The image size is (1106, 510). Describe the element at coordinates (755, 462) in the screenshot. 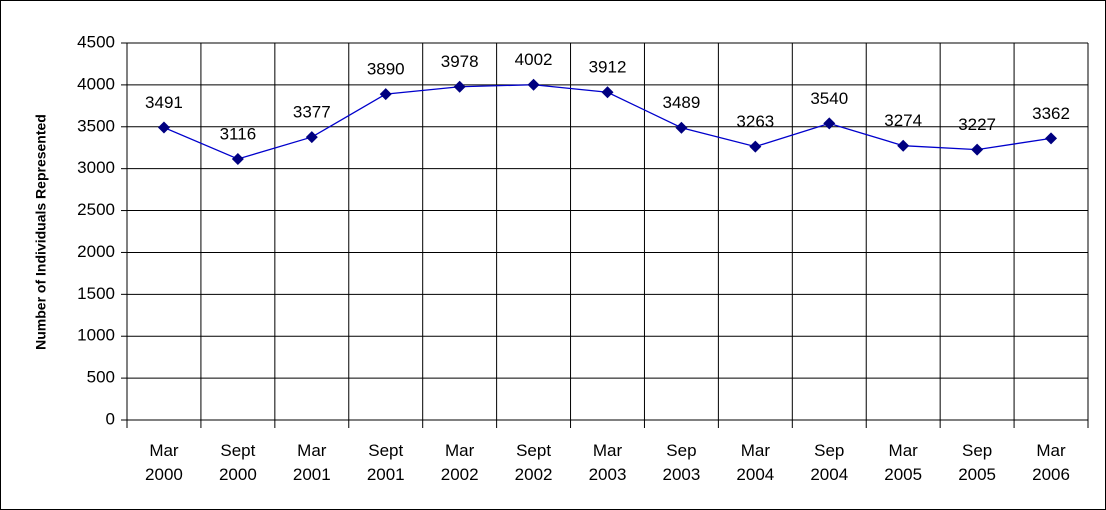

I see `x-tick-label: Mar 2004` at that location.